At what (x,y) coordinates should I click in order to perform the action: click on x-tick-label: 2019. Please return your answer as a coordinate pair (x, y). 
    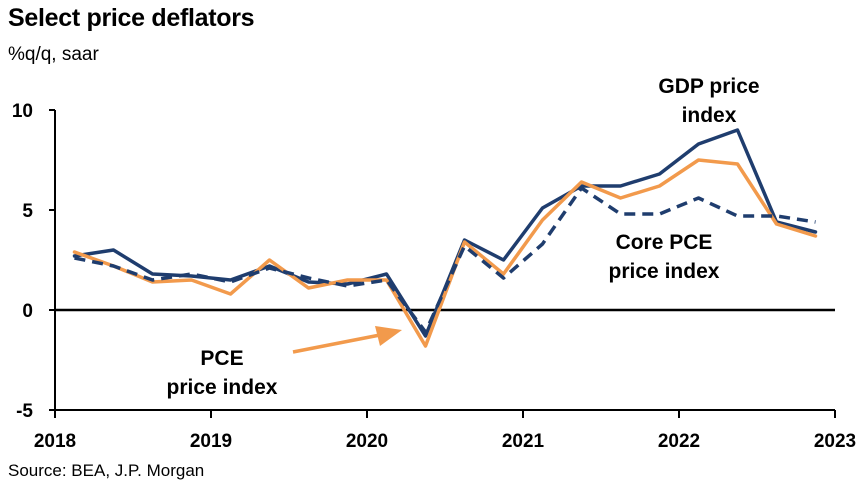
    Looking at the image, I should click on (211, 441).